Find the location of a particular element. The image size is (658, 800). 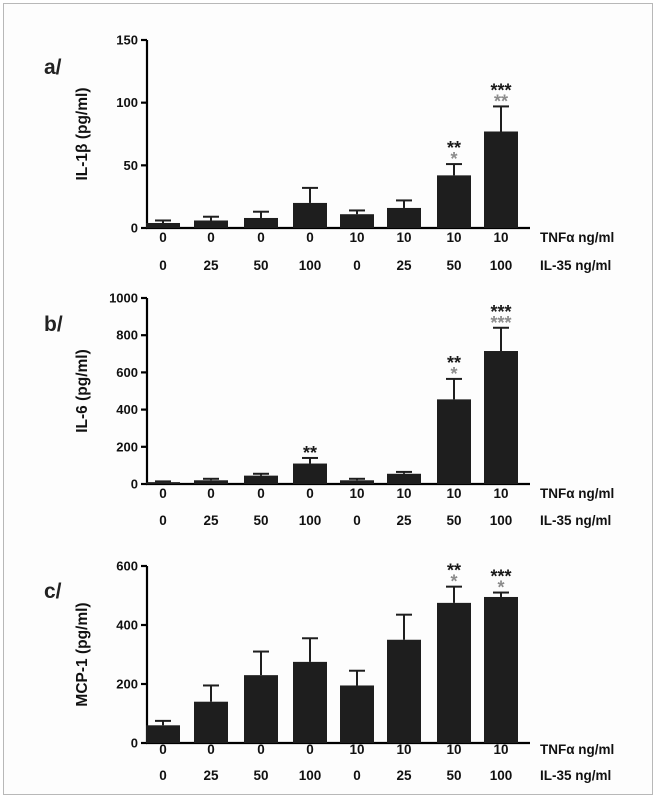

y-tick-label: 100 is located at coordinates (127, 102).